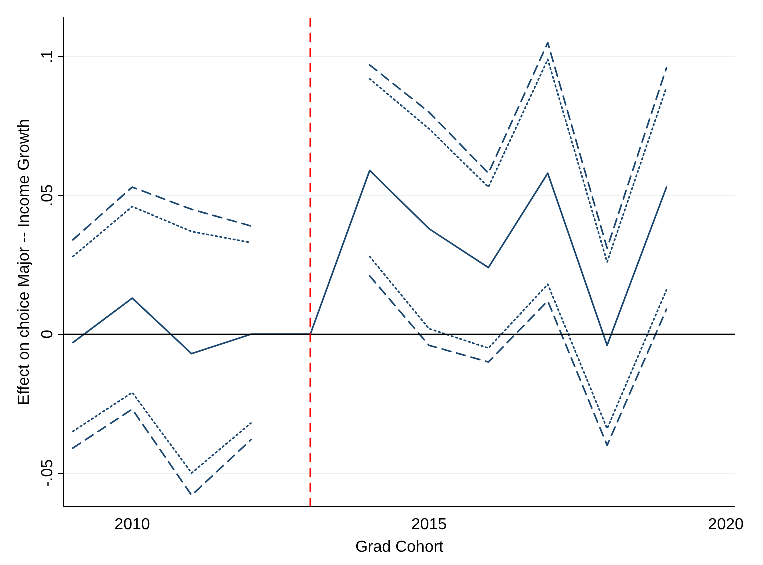  I want to click on y-tick-label: -.05, so click(48, 473).